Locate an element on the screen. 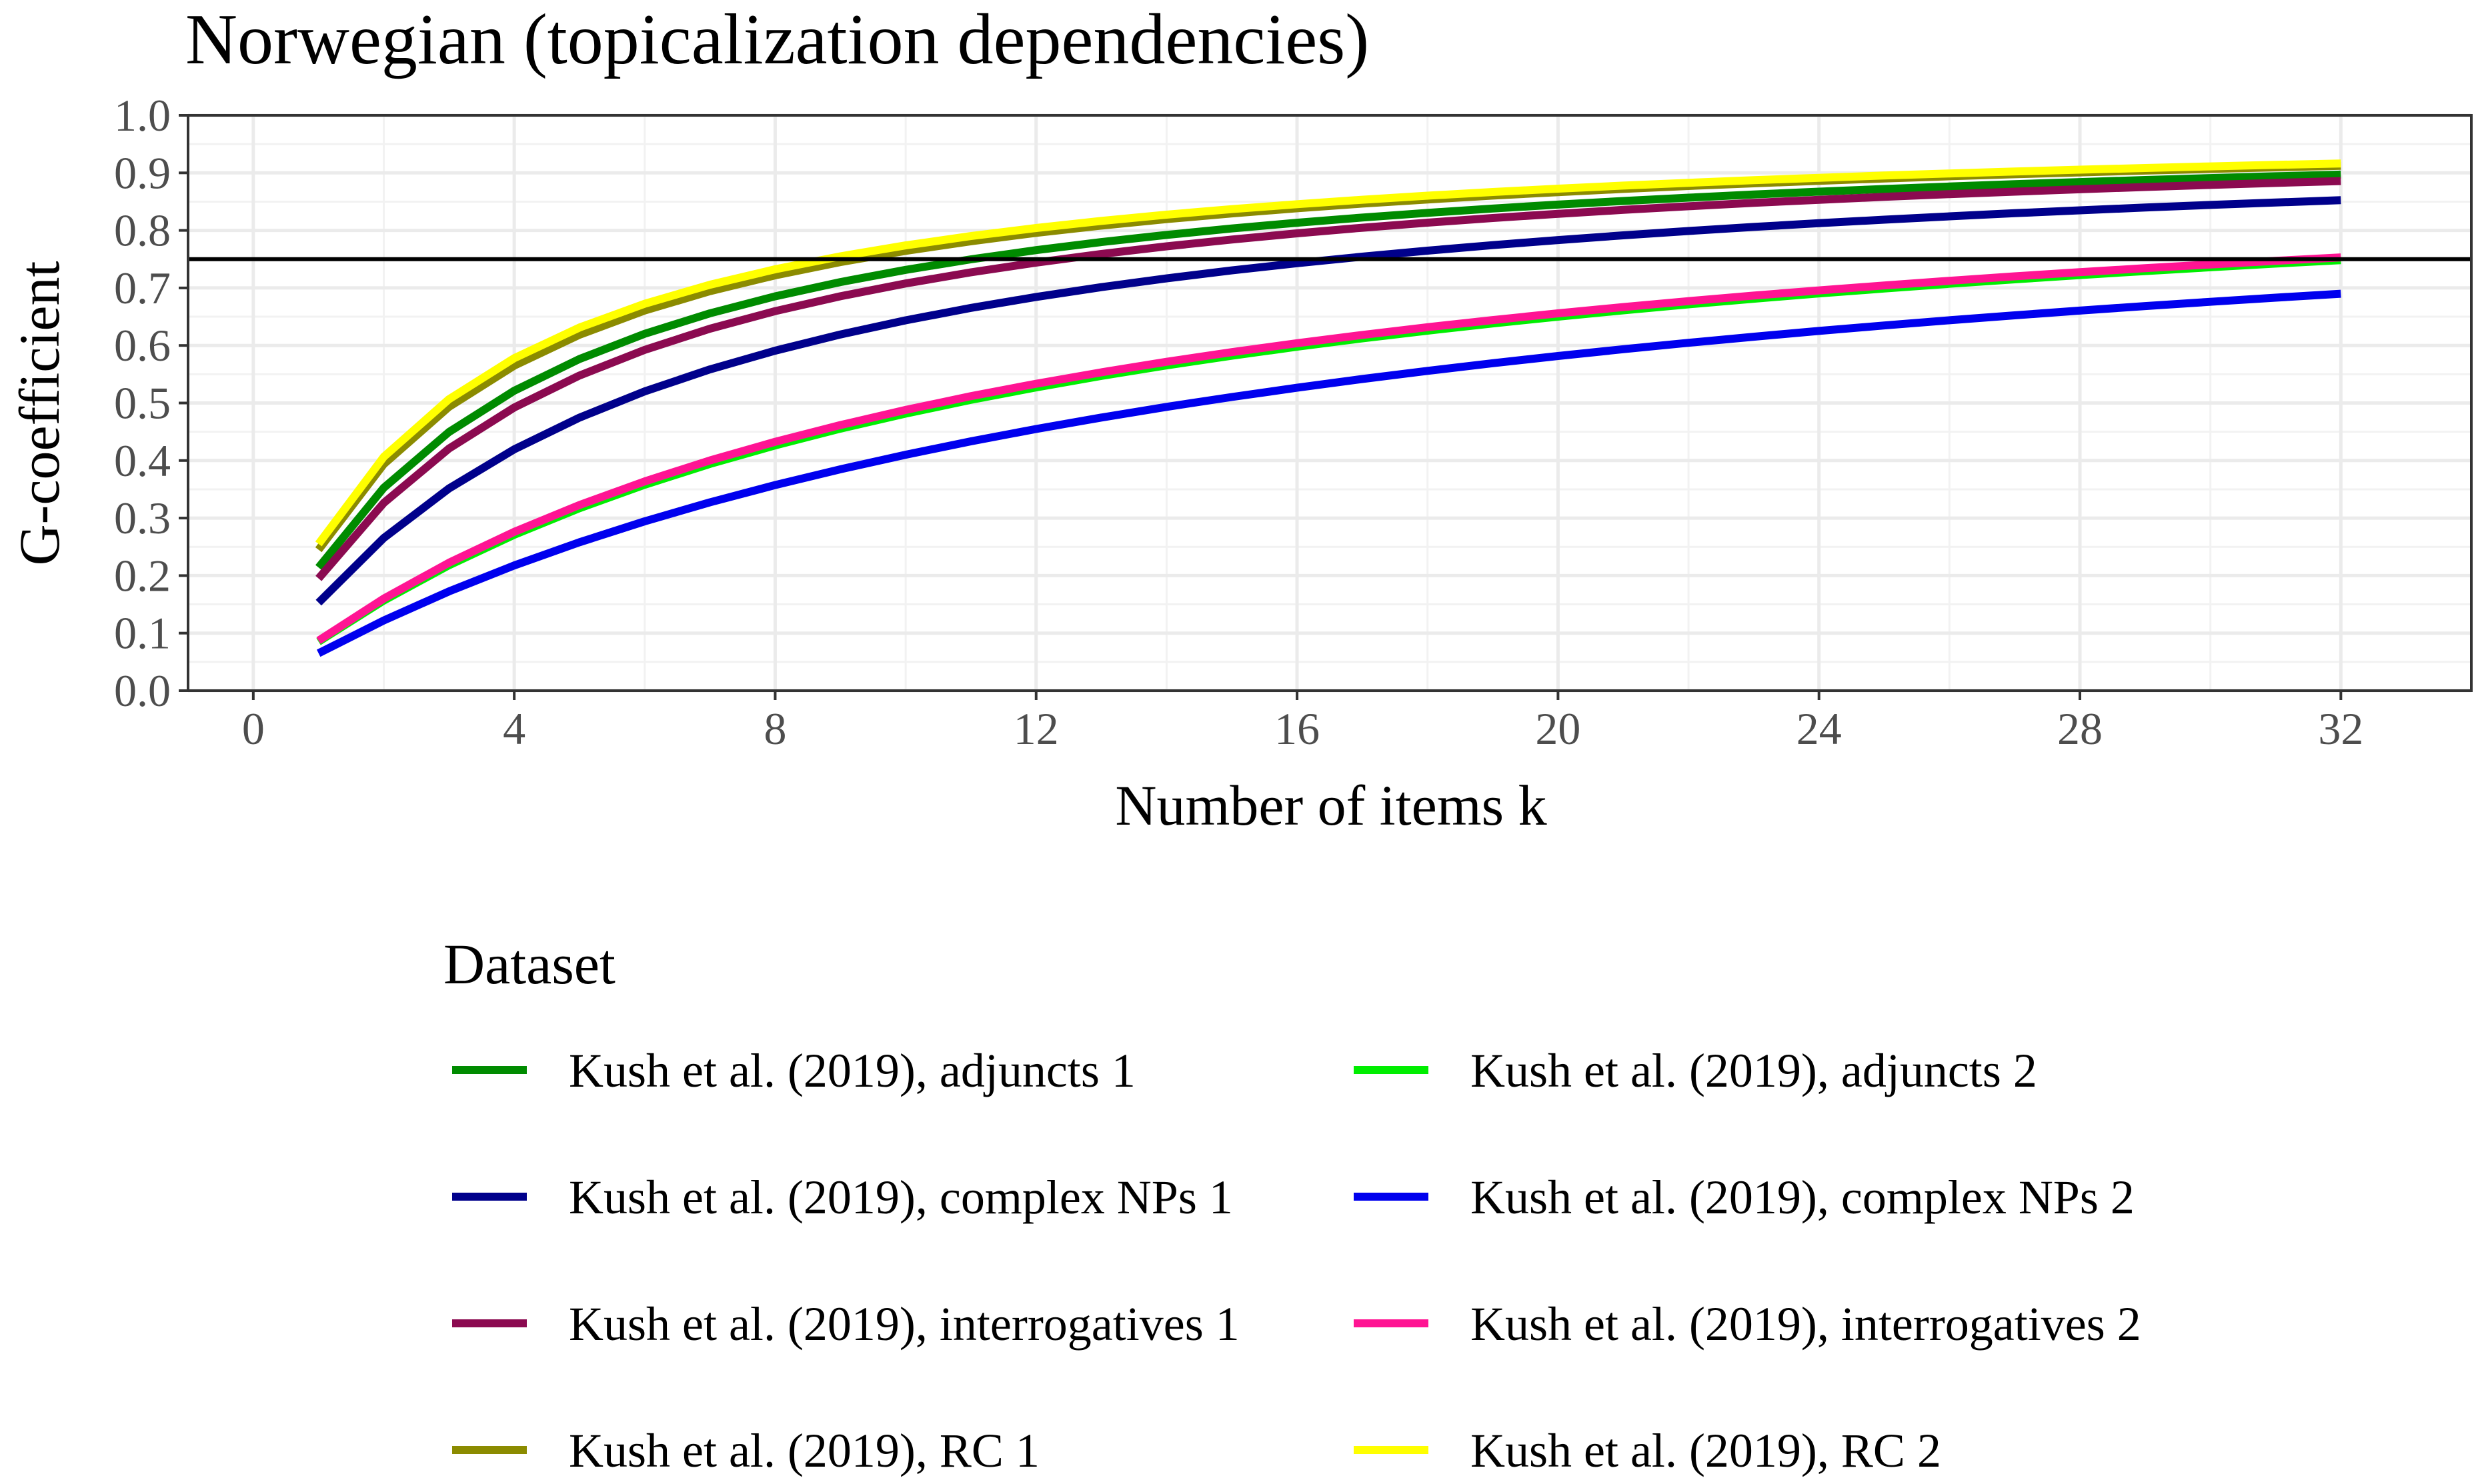 The width and height of the screenshot is (2486, 1484). x-tick-label: 0 is located at coordinates (254, 728).